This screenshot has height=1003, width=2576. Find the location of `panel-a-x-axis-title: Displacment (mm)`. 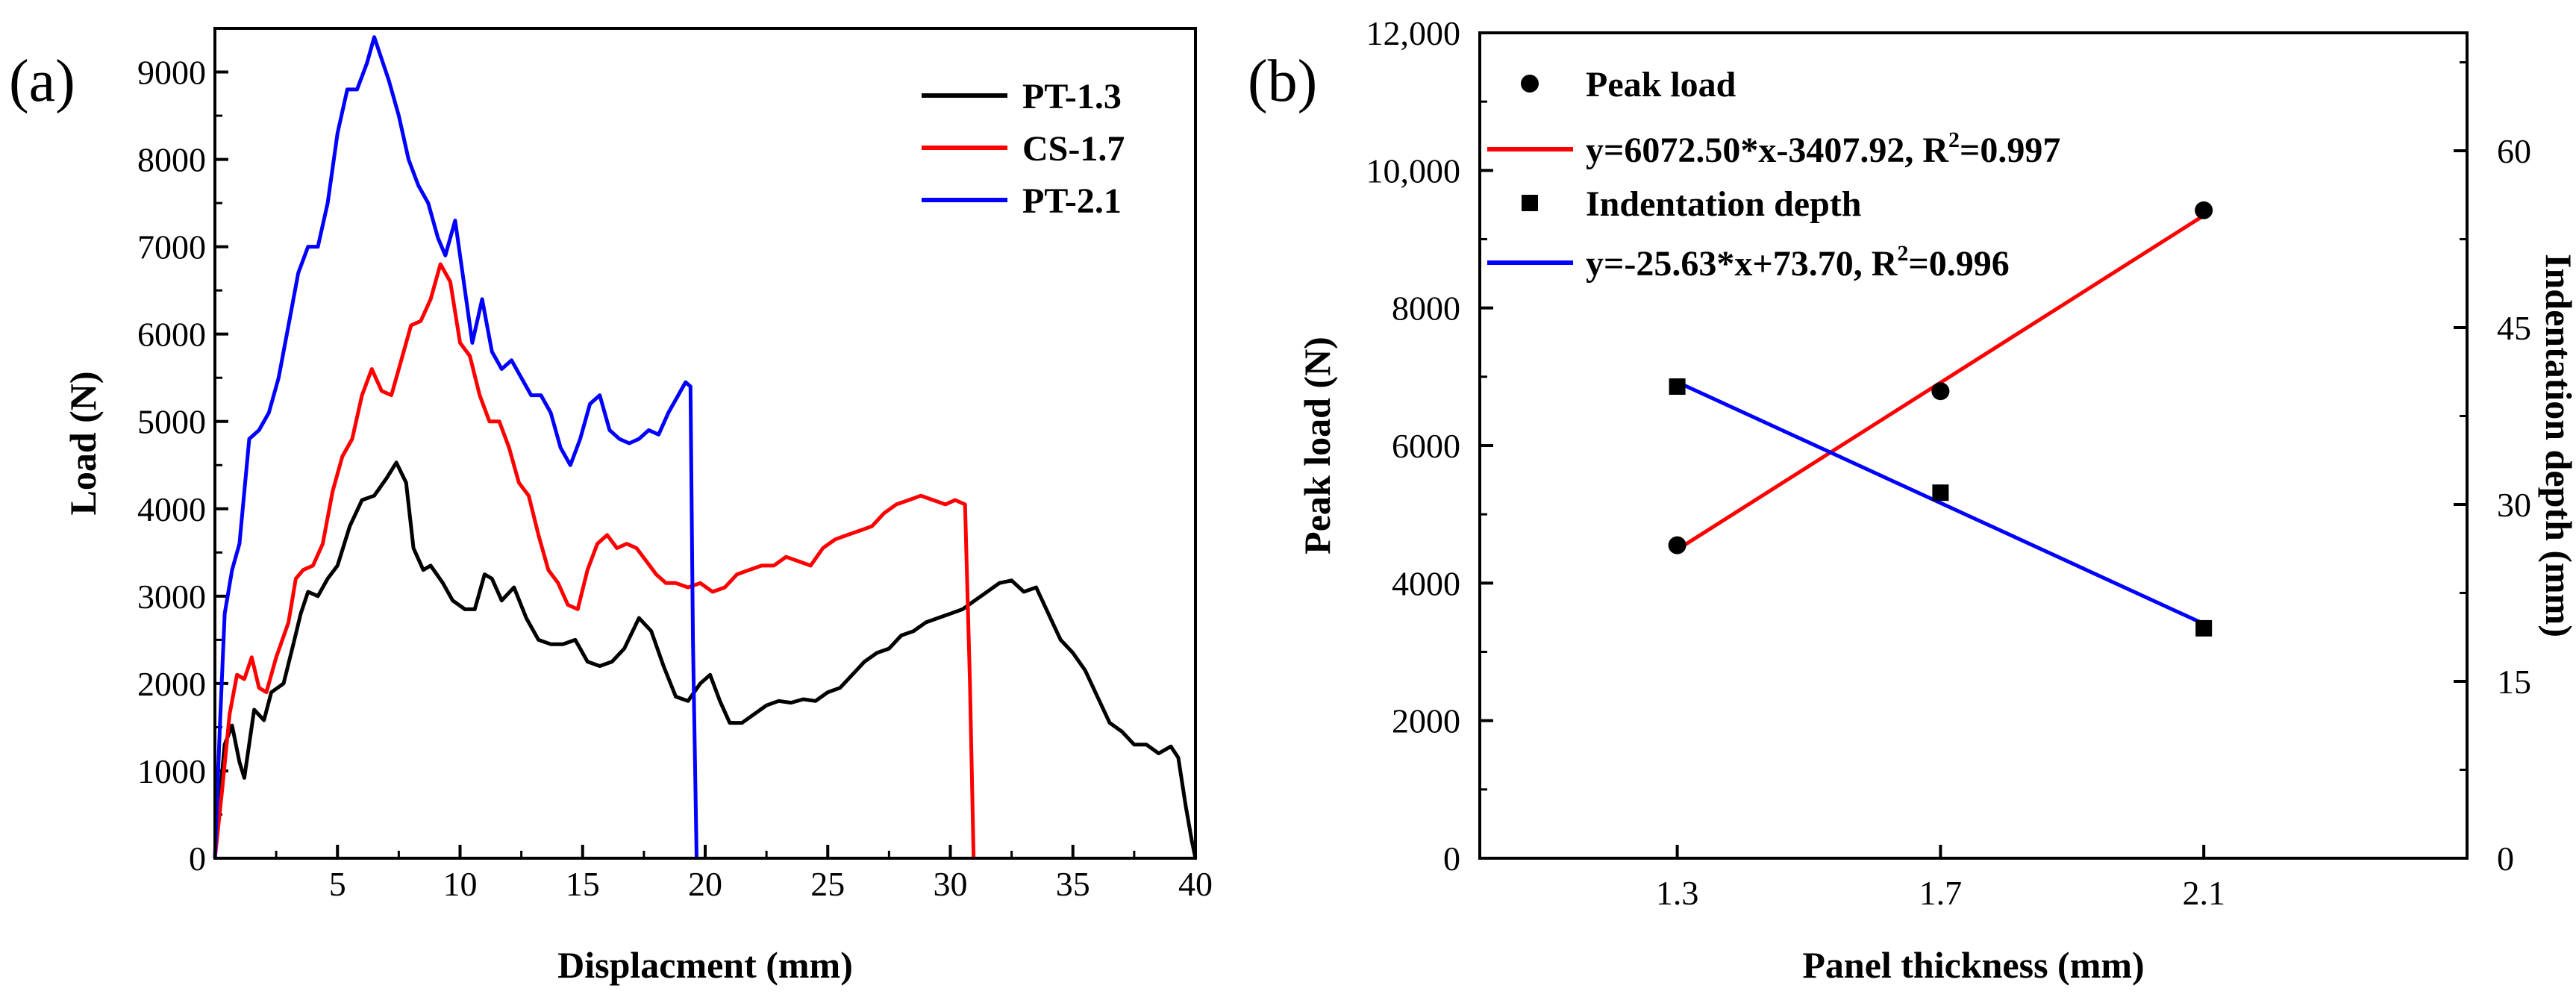

panel-a-x-axis-title: Displacment (mm) is located at coordinates (705, 965).